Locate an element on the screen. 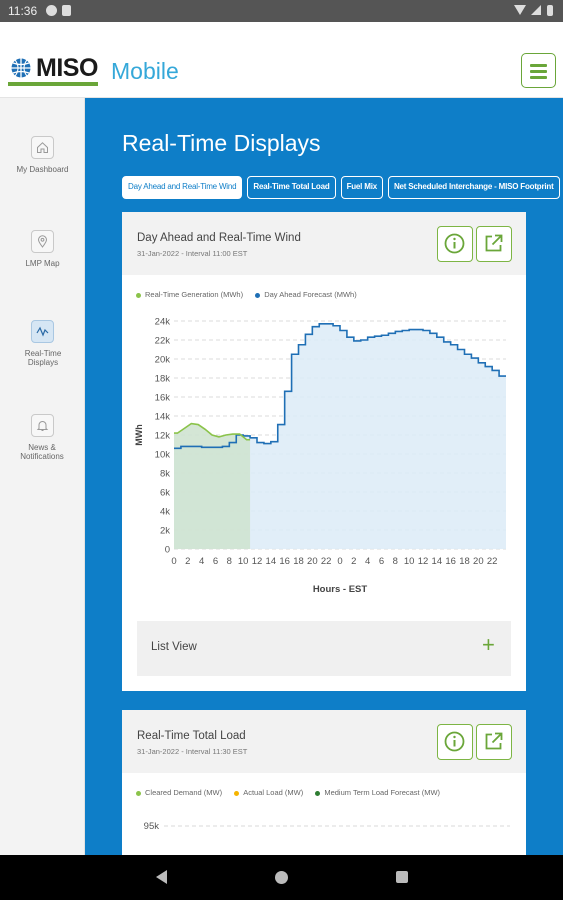 This screenshot has height=900, width=563. legend-item: Medium Term Load Forecast (MW) is located at coordinates (377, 792).